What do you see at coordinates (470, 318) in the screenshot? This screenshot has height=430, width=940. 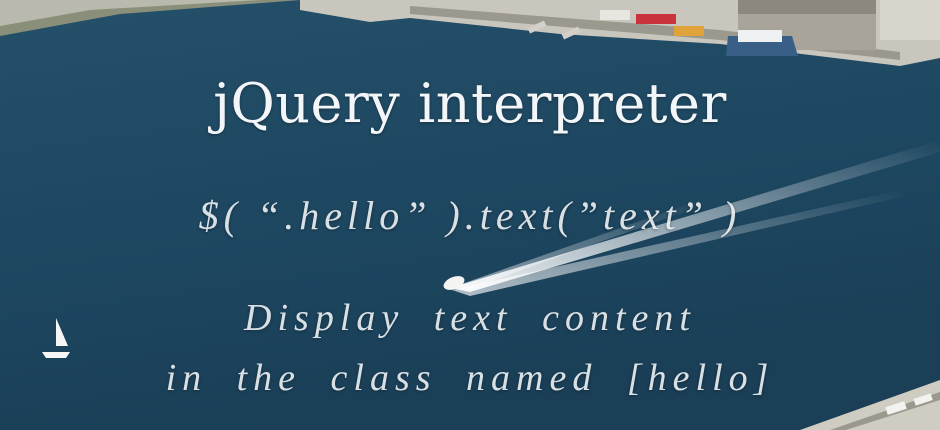 I see `description-line-1: Display text content` at bounding box center [470, 318].